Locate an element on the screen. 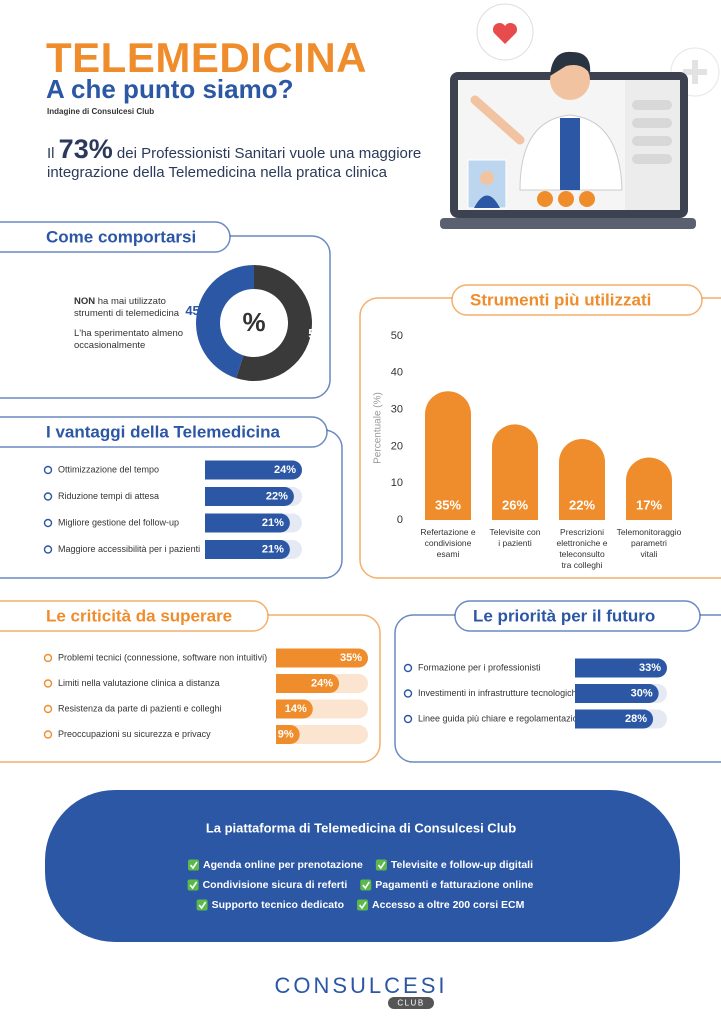 This screenshot has width=721, height=1024. heart-icon is located at coordinates (505, 33).